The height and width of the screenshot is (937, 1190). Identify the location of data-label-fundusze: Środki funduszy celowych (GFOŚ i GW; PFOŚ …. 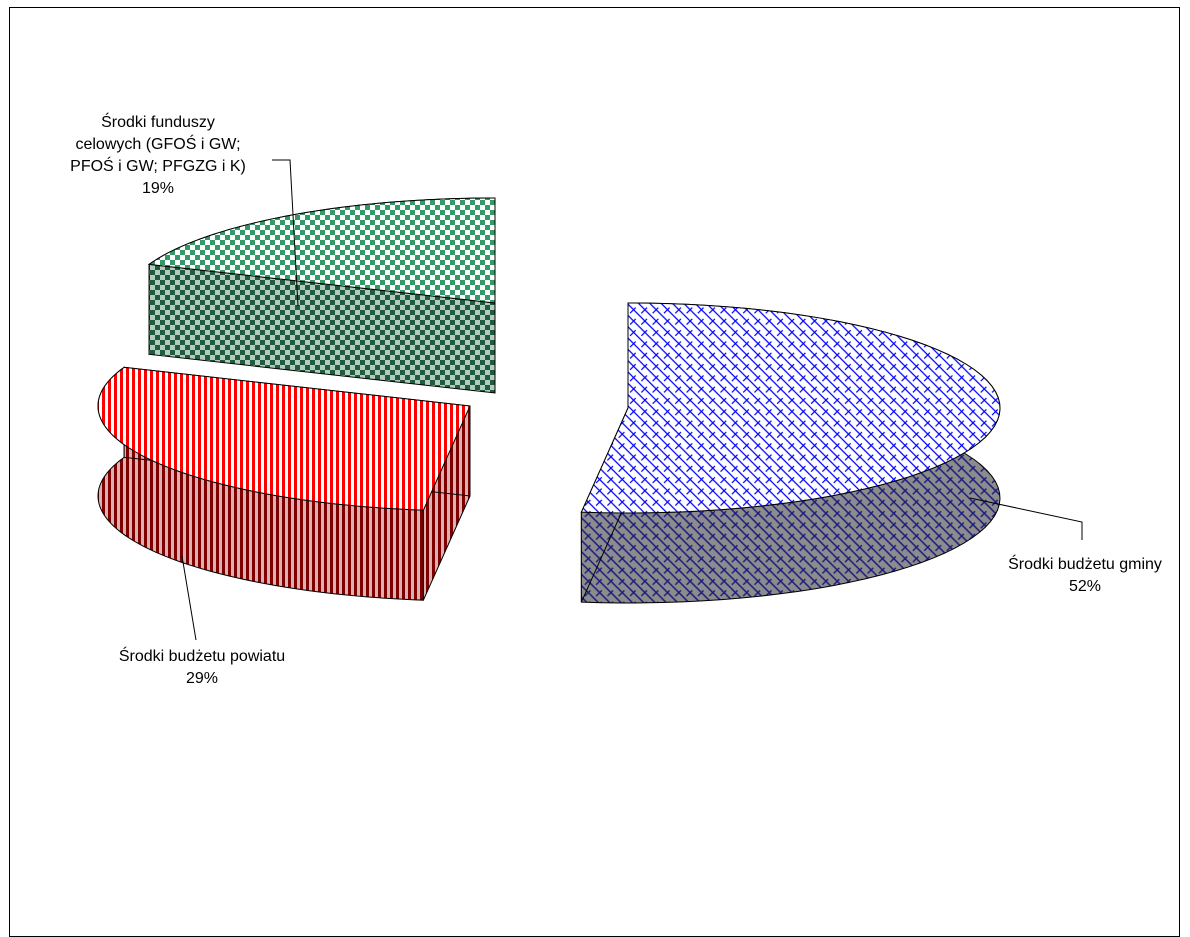
(158, 156).